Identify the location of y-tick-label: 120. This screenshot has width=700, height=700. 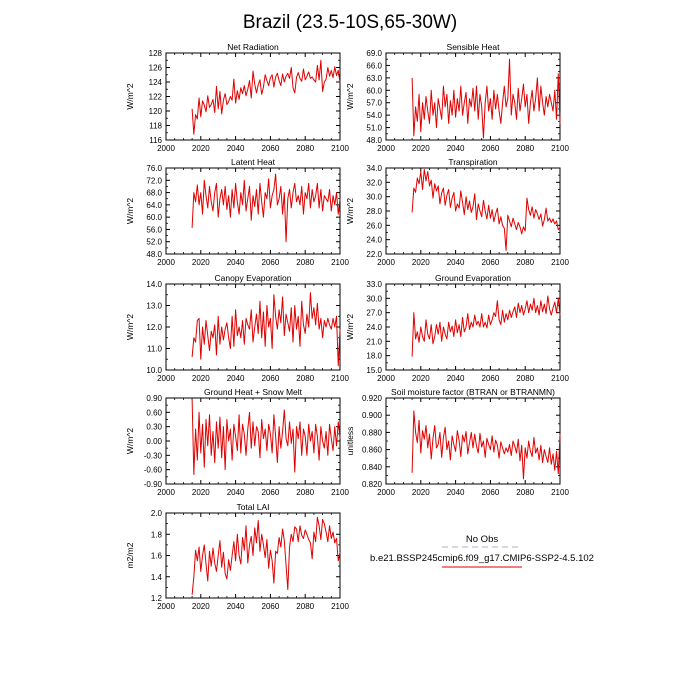
(156, 111).